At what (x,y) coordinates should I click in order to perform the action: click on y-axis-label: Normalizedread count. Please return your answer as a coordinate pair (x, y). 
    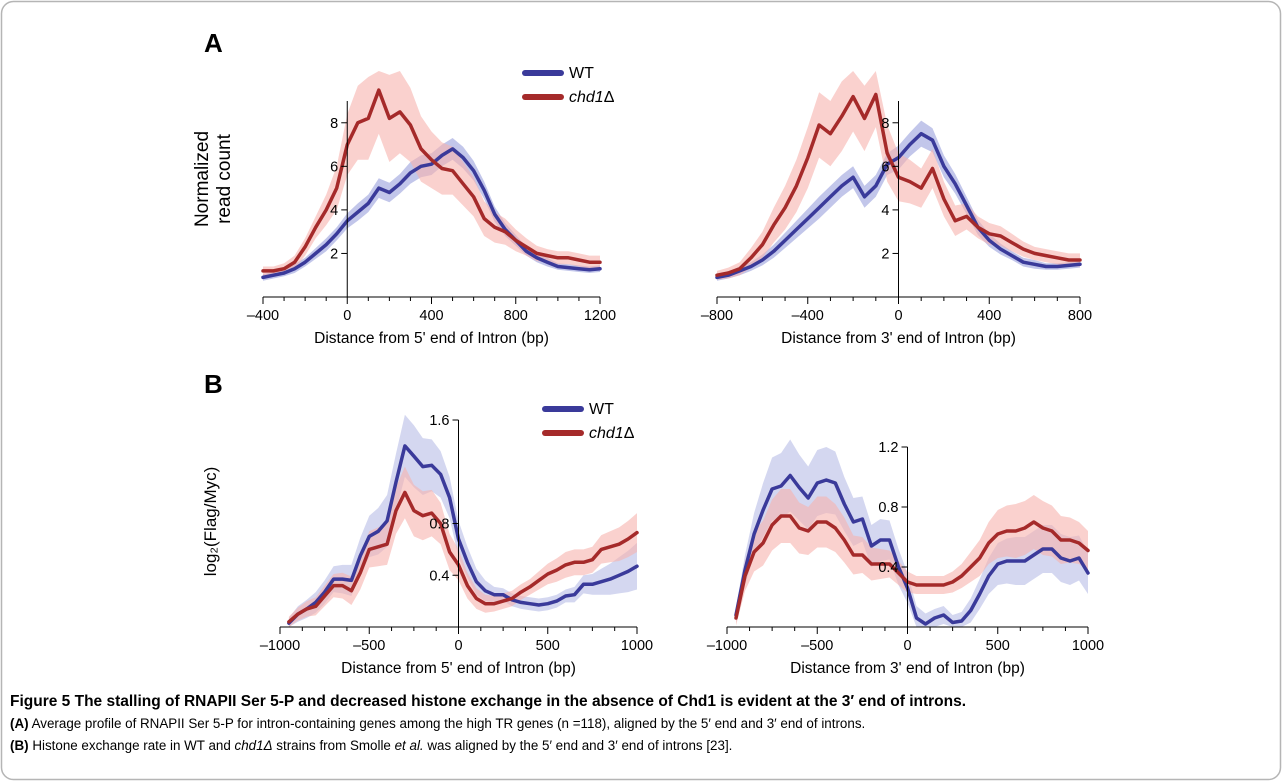
    Looking at the image, I should click on (213, 179).